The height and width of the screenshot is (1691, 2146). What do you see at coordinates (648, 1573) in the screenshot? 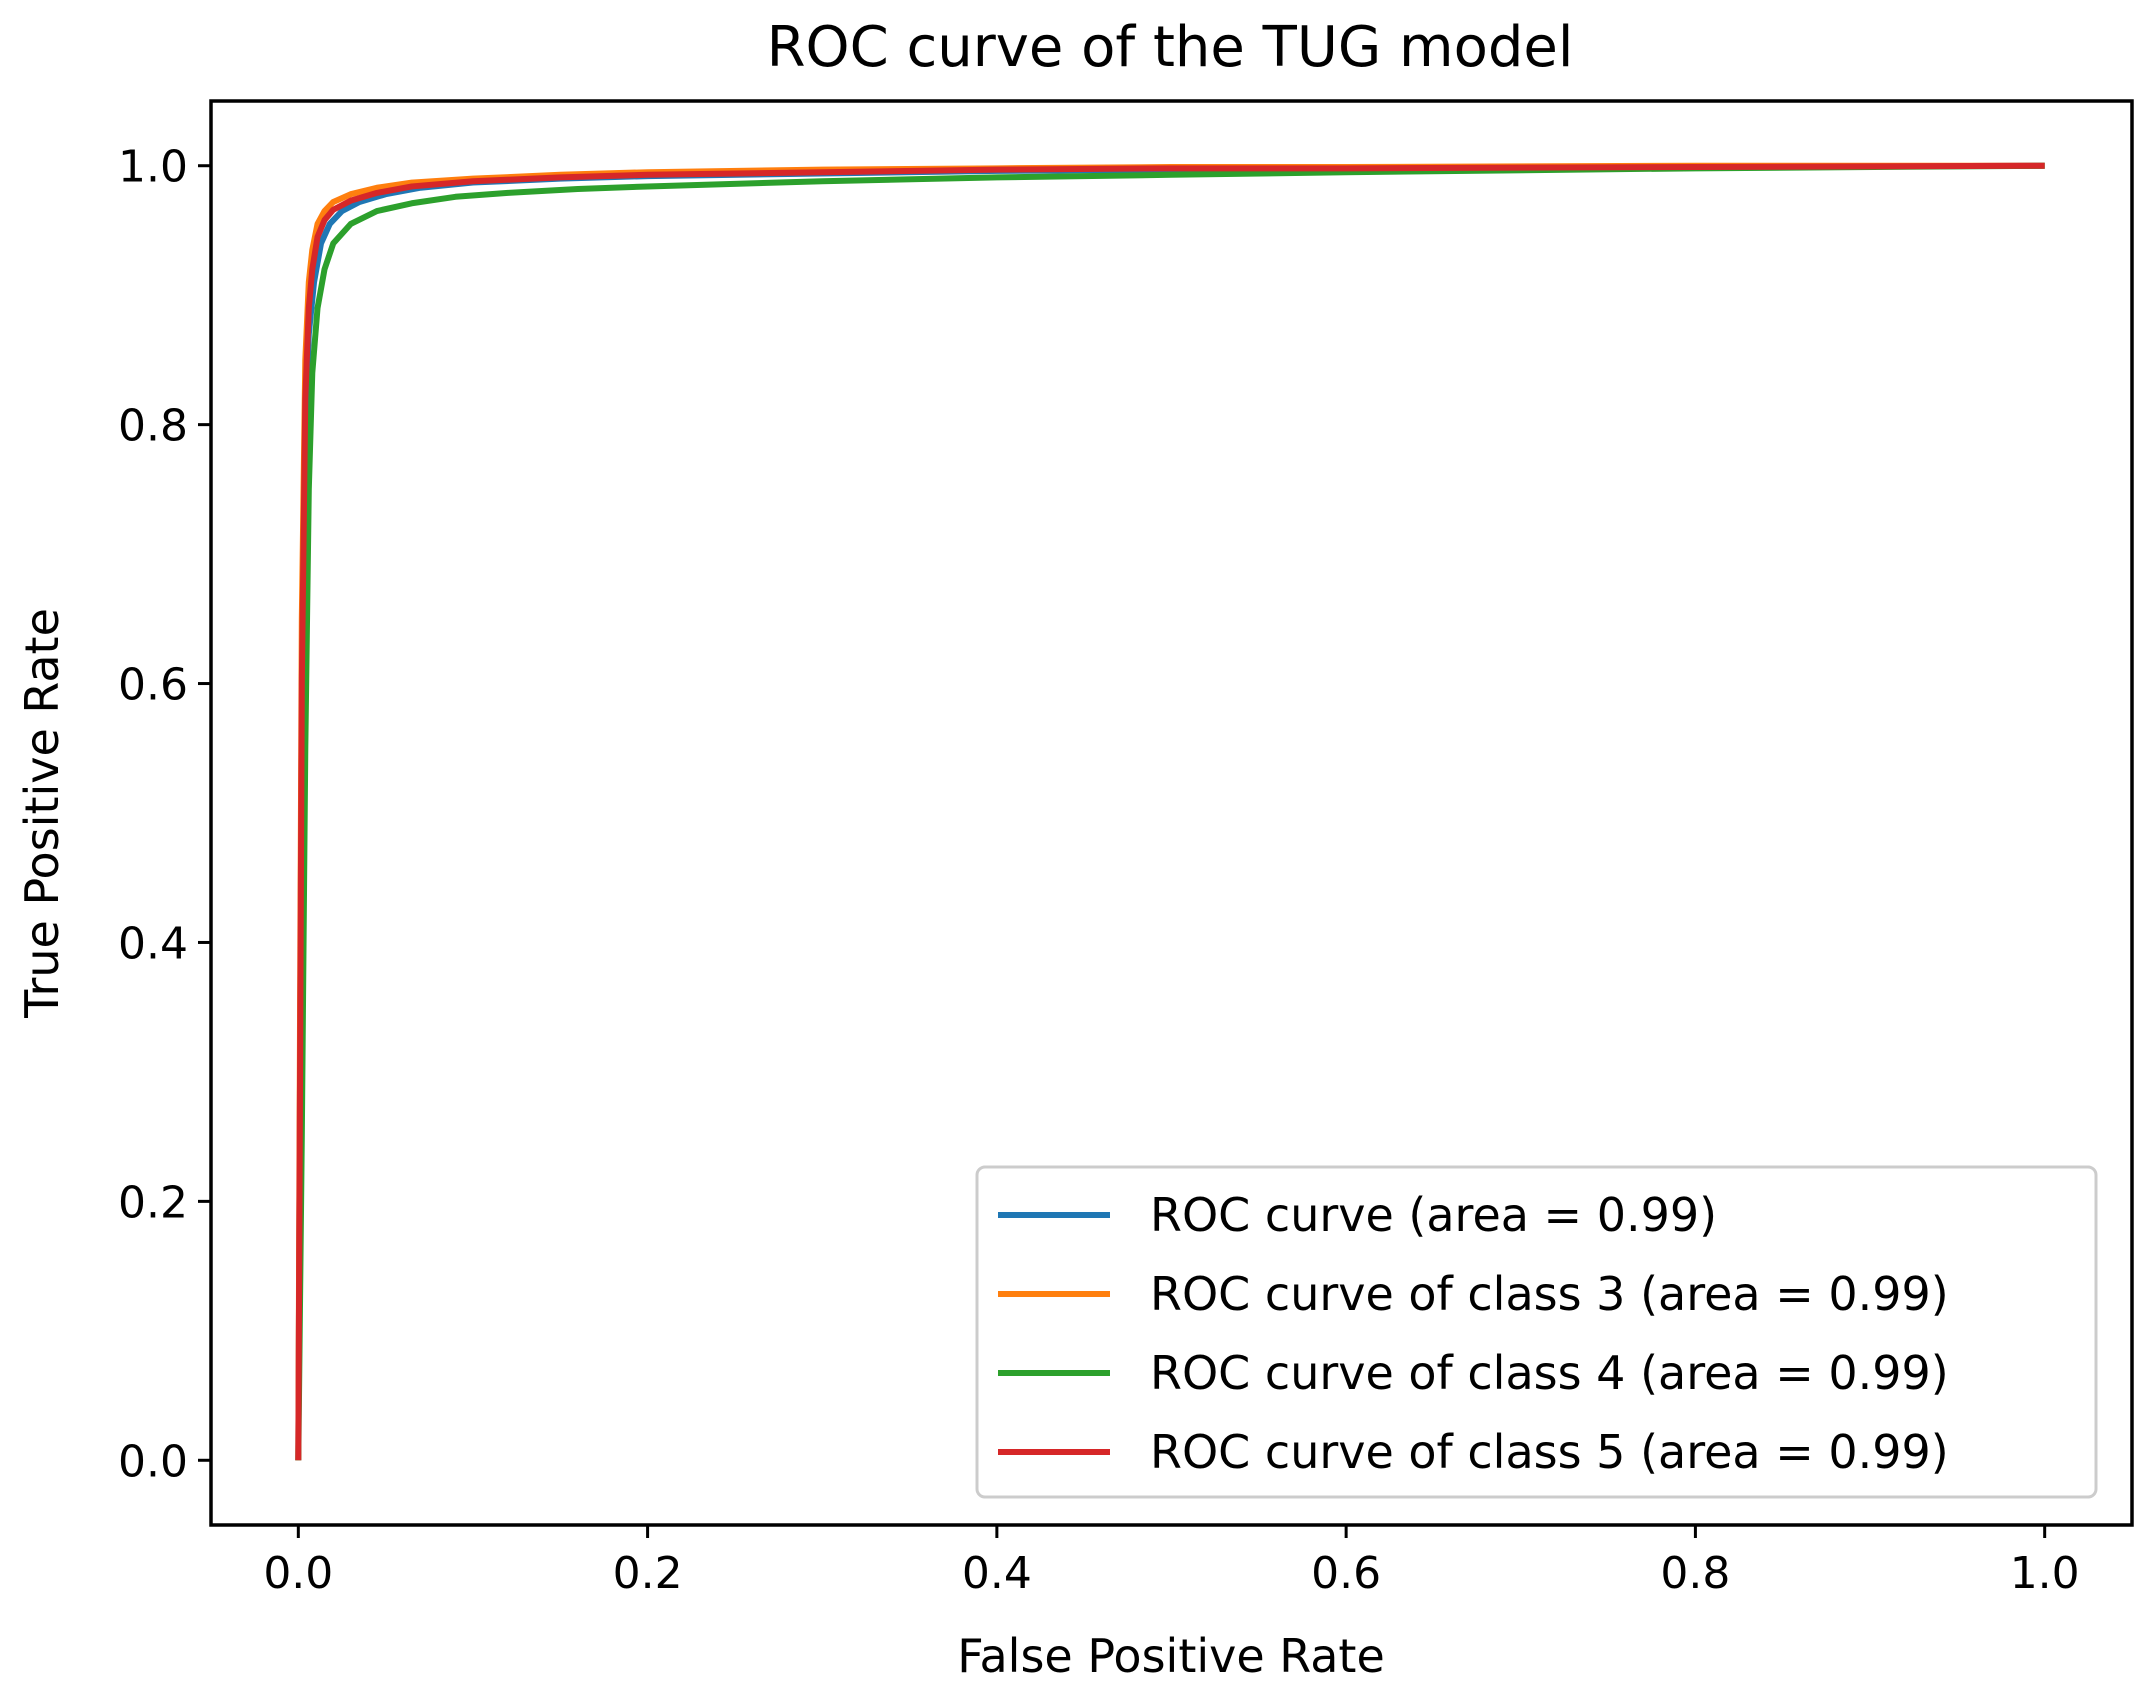
I see `x-tick-label: 0.2` at bounding box center [648, 1573].